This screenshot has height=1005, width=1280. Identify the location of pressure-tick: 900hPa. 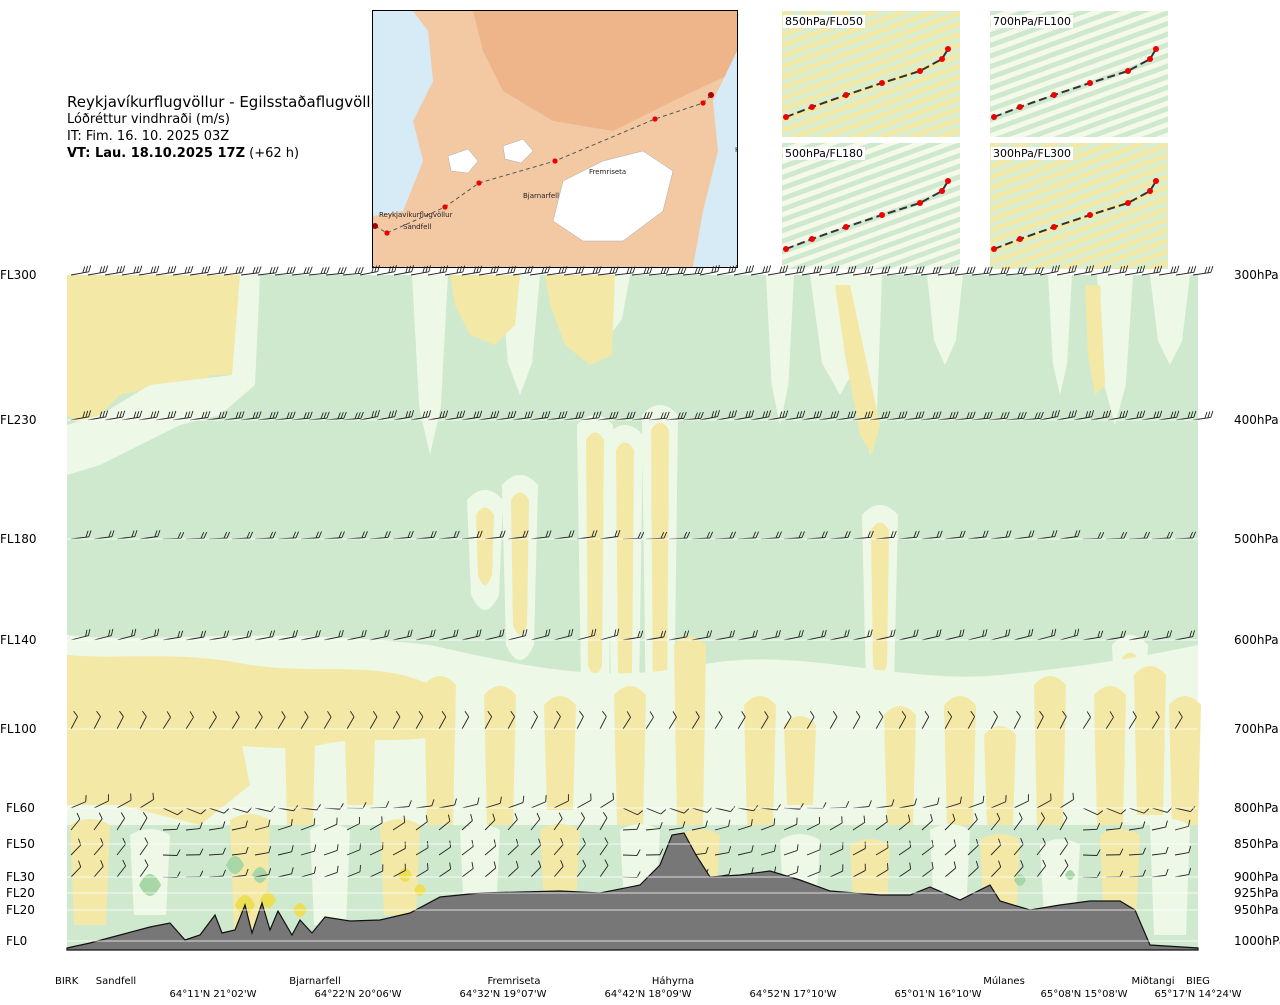
(1256, 877).